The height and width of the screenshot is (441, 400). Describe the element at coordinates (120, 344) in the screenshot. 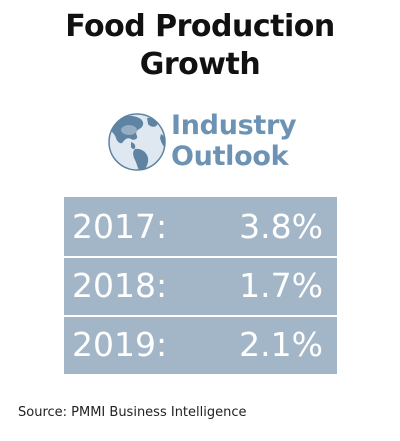

I see `year-cell: 2019:` at that location.